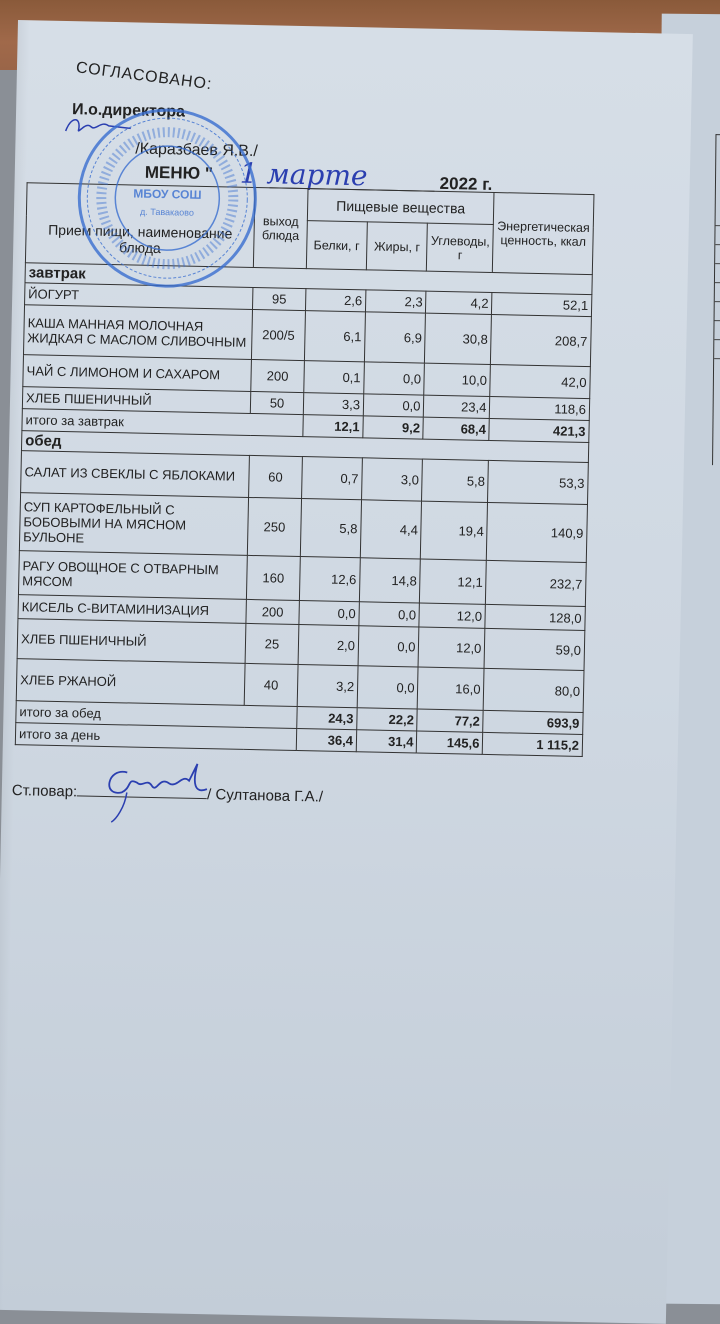 The width and height of the screenshot is (720, 1324). What do you see at coordinates (158, 793) in the screenshot?
I see `cook-signature` at bounding box center [158, 793].